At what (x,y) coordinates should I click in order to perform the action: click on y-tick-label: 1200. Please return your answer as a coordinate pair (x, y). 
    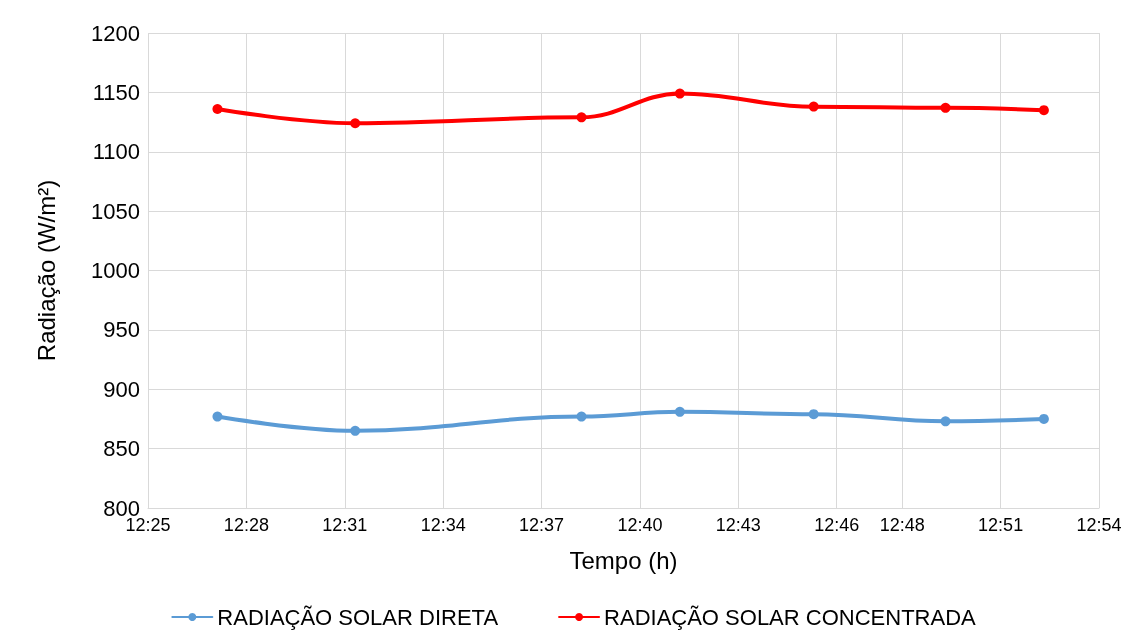
    Looking at the image, I should click on (115, 33).